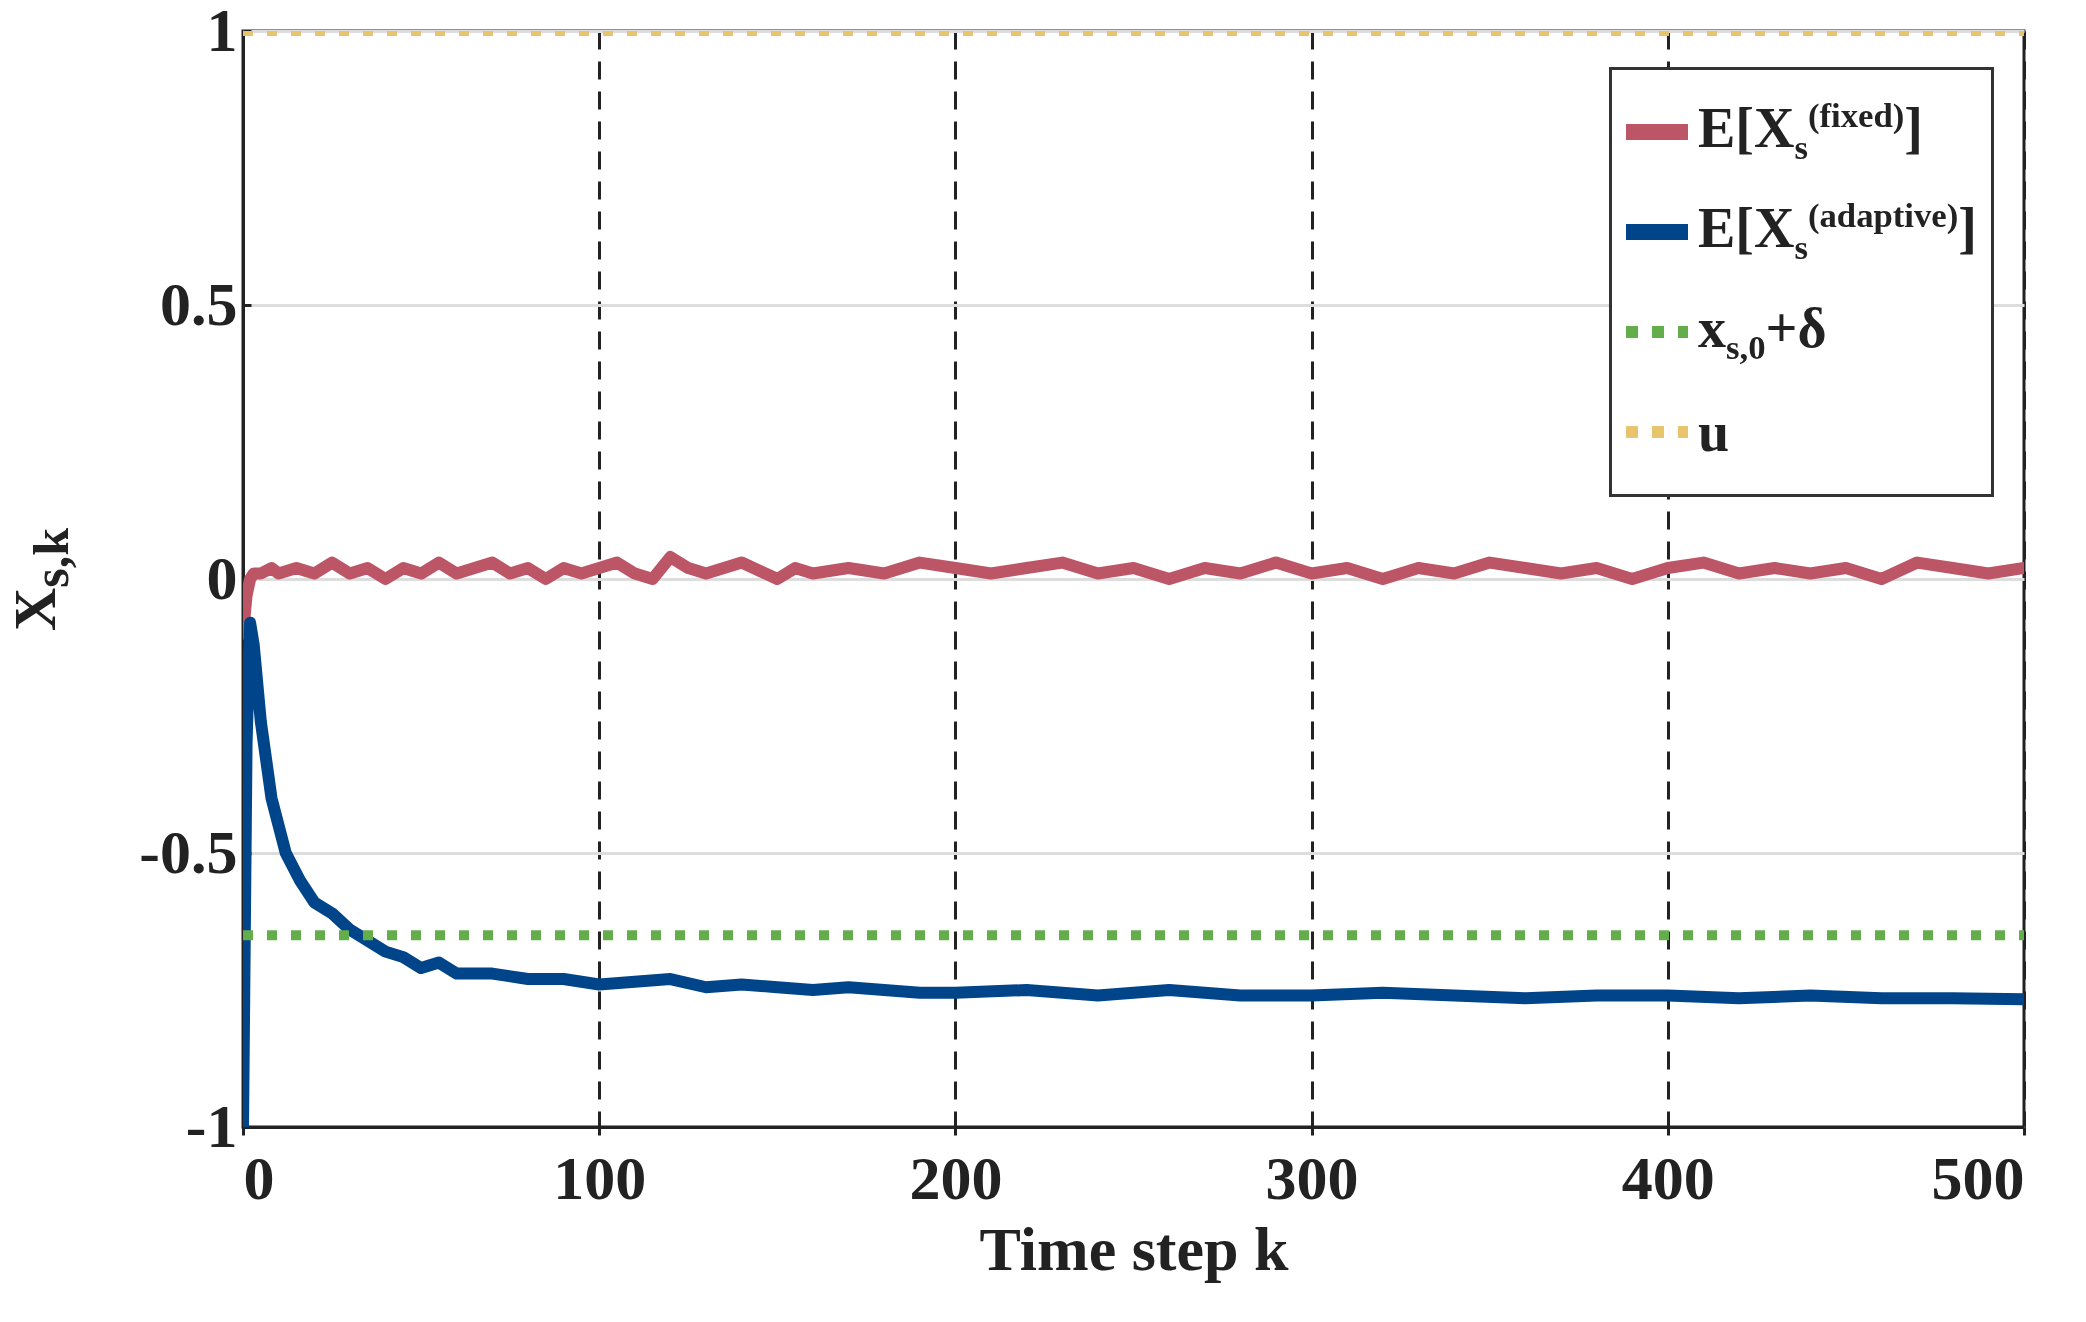 The height and width of the screenshot is (1322, 2086). I want to click on x-tick-label: 500, so click(1978, 1177).